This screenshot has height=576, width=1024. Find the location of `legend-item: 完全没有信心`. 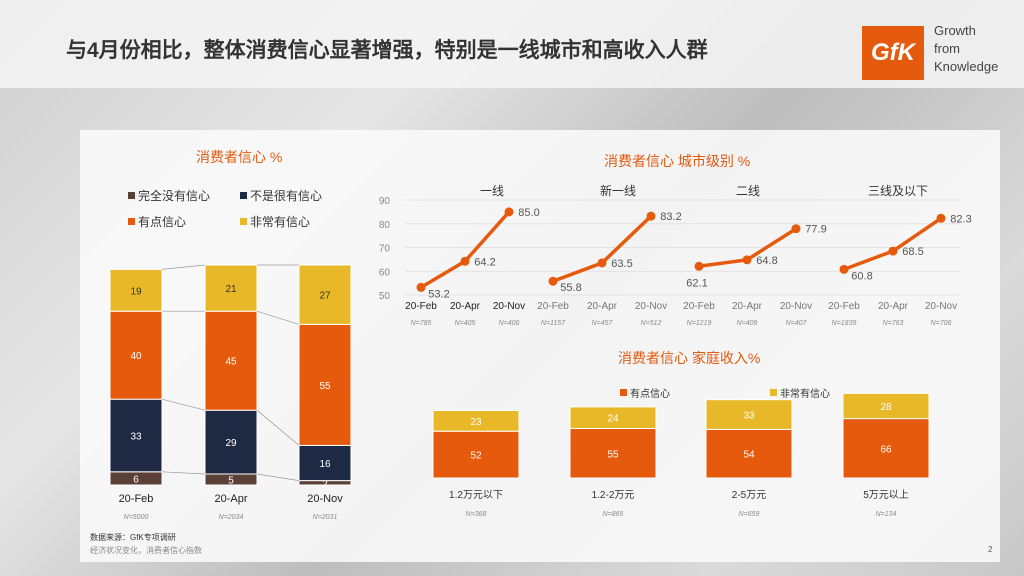

legend-item: 完全没有信心 is located at coordinates (169, 195).